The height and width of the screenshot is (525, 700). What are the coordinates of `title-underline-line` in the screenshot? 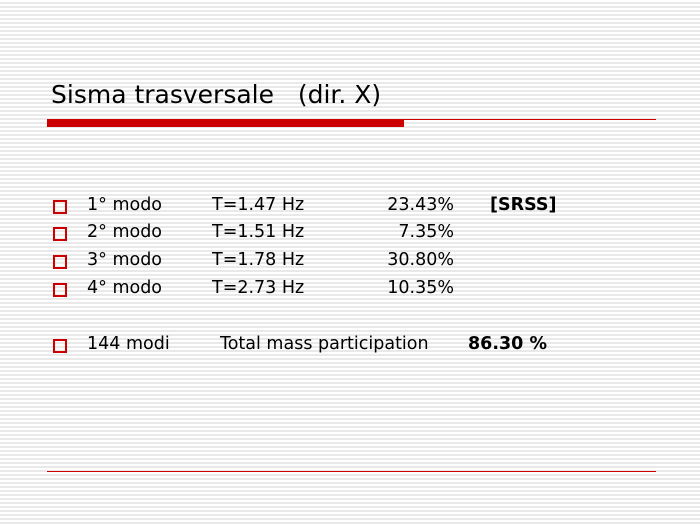 It's located at (530, 119).